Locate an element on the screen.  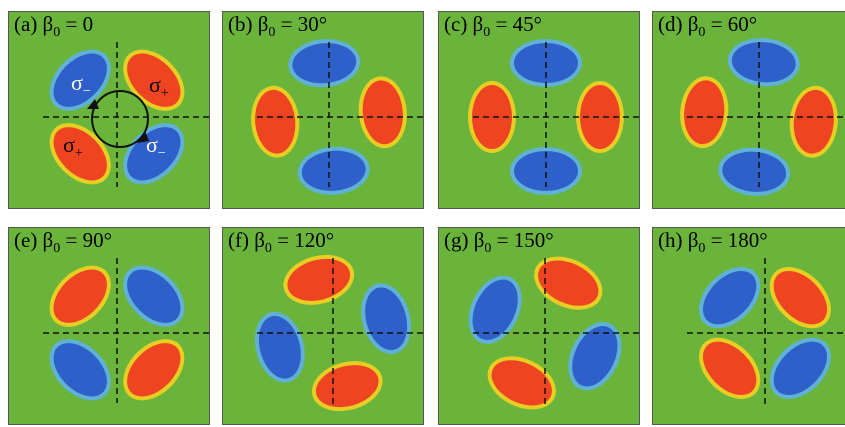
panel-label-f: (f) β0 = 120° is located at coordinates (281, 242).